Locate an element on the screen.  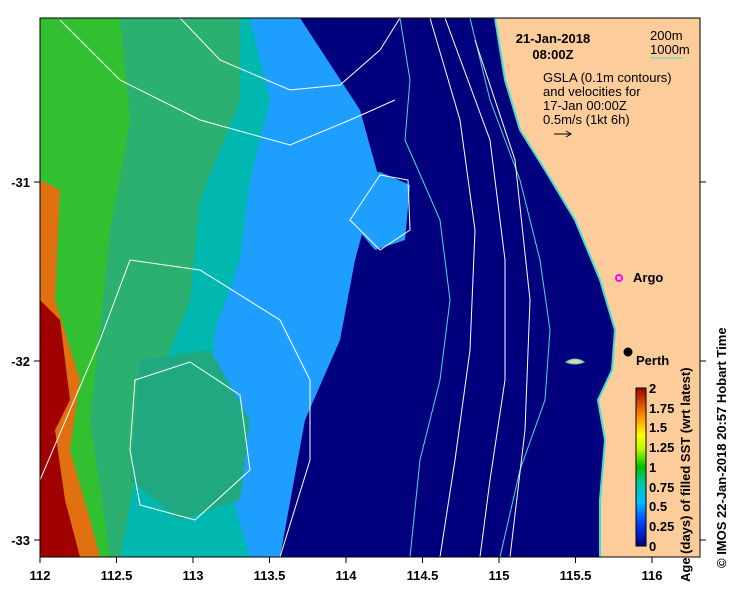
colorbar-label: Age (days) of filled SST (wrt latest) is located at coordinates (685, 474).